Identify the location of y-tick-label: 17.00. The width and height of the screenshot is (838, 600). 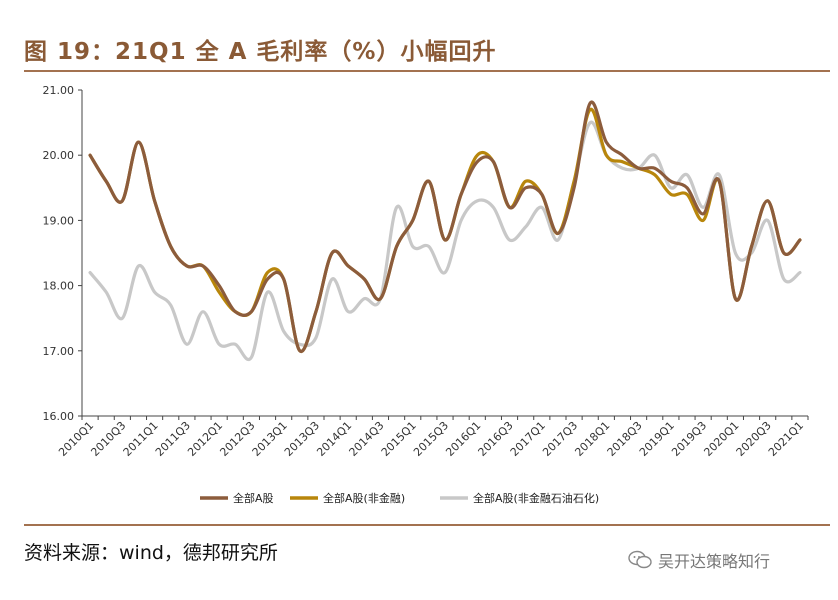
(59, 351).